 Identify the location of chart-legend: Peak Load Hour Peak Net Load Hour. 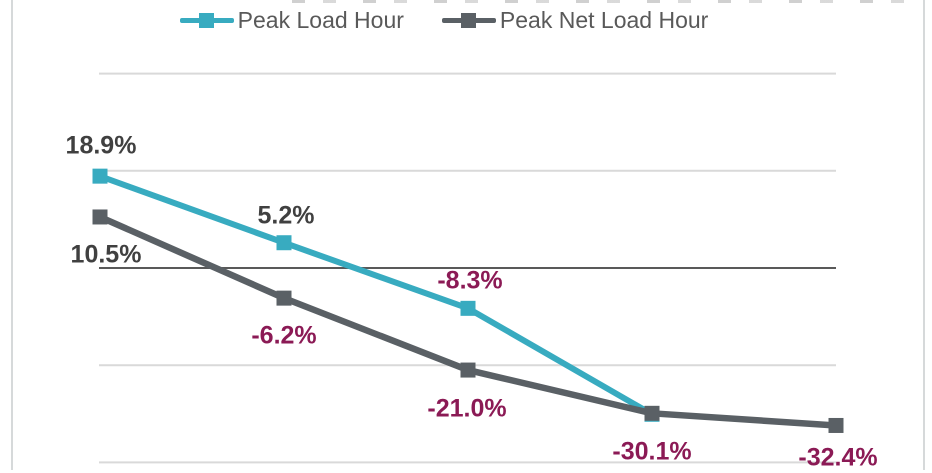
(455, 20).